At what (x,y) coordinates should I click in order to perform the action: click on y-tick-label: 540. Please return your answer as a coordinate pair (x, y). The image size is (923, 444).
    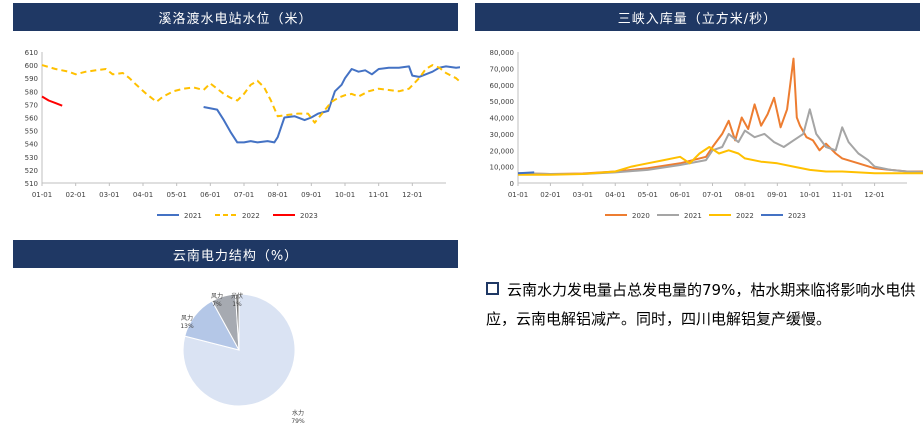
    Looking at the image, I should click on (31, 145).